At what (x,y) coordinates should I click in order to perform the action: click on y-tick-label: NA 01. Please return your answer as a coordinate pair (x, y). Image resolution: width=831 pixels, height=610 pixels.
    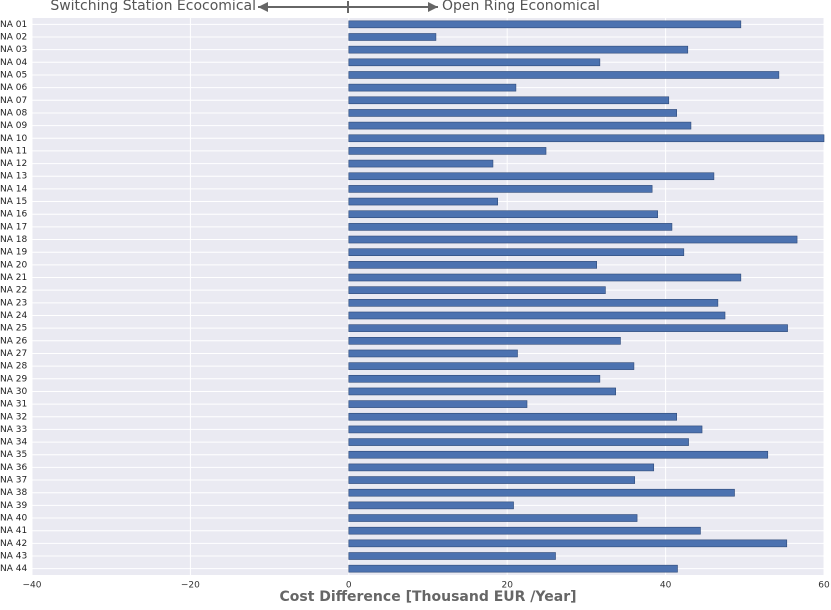
    Looking at the image, I should click on (13, 25).